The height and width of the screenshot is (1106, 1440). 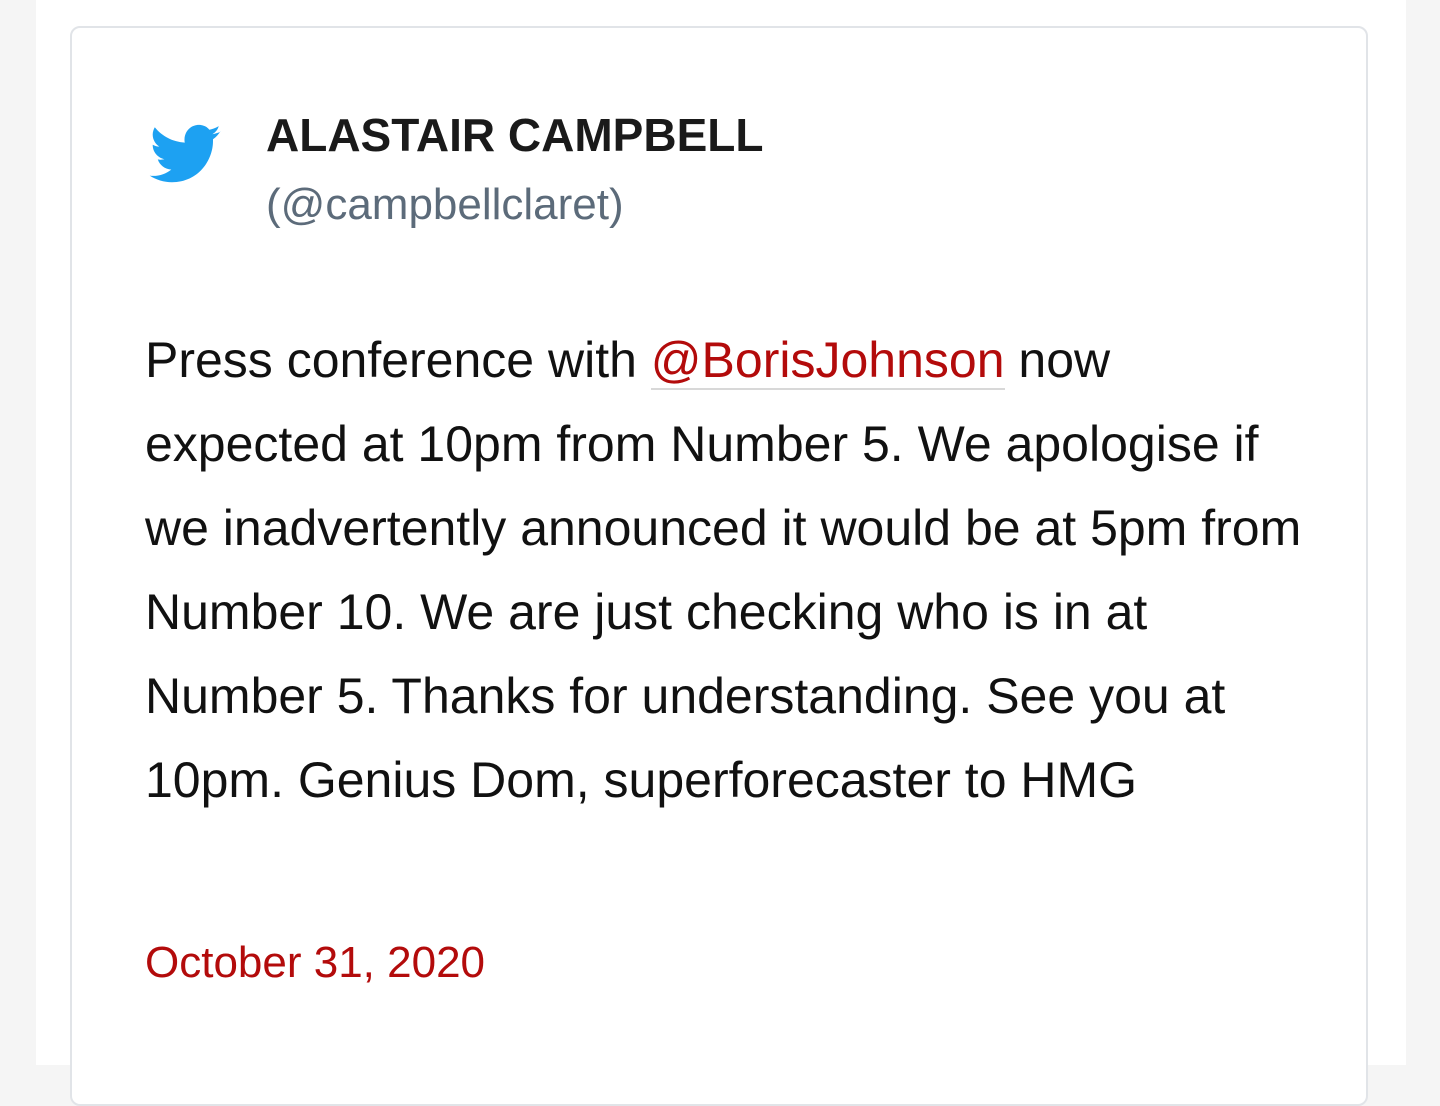 What do you see at coordinates (445, 204) in the screenshot?
I see `author-handle: (@campbellclaret)` at bounding box center [445, 204].